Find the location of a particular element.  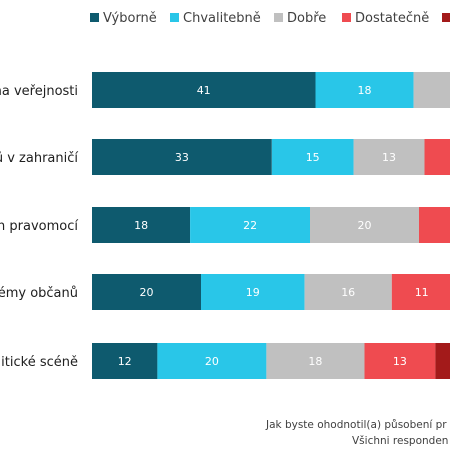

bar-label-r5-s3: 18 is located at coordinates (315, 361).